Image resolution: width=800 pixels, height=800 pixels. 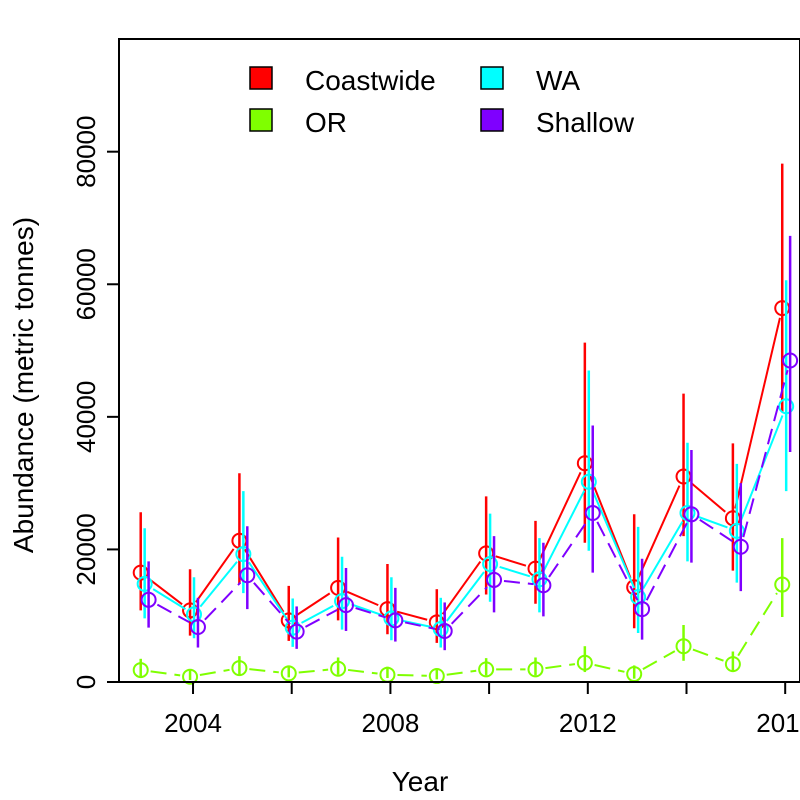 What do you see at coordinates (193, 723) in the screenshot?
I see `x-tick-label: 2004` at bounding box center [193, 723].